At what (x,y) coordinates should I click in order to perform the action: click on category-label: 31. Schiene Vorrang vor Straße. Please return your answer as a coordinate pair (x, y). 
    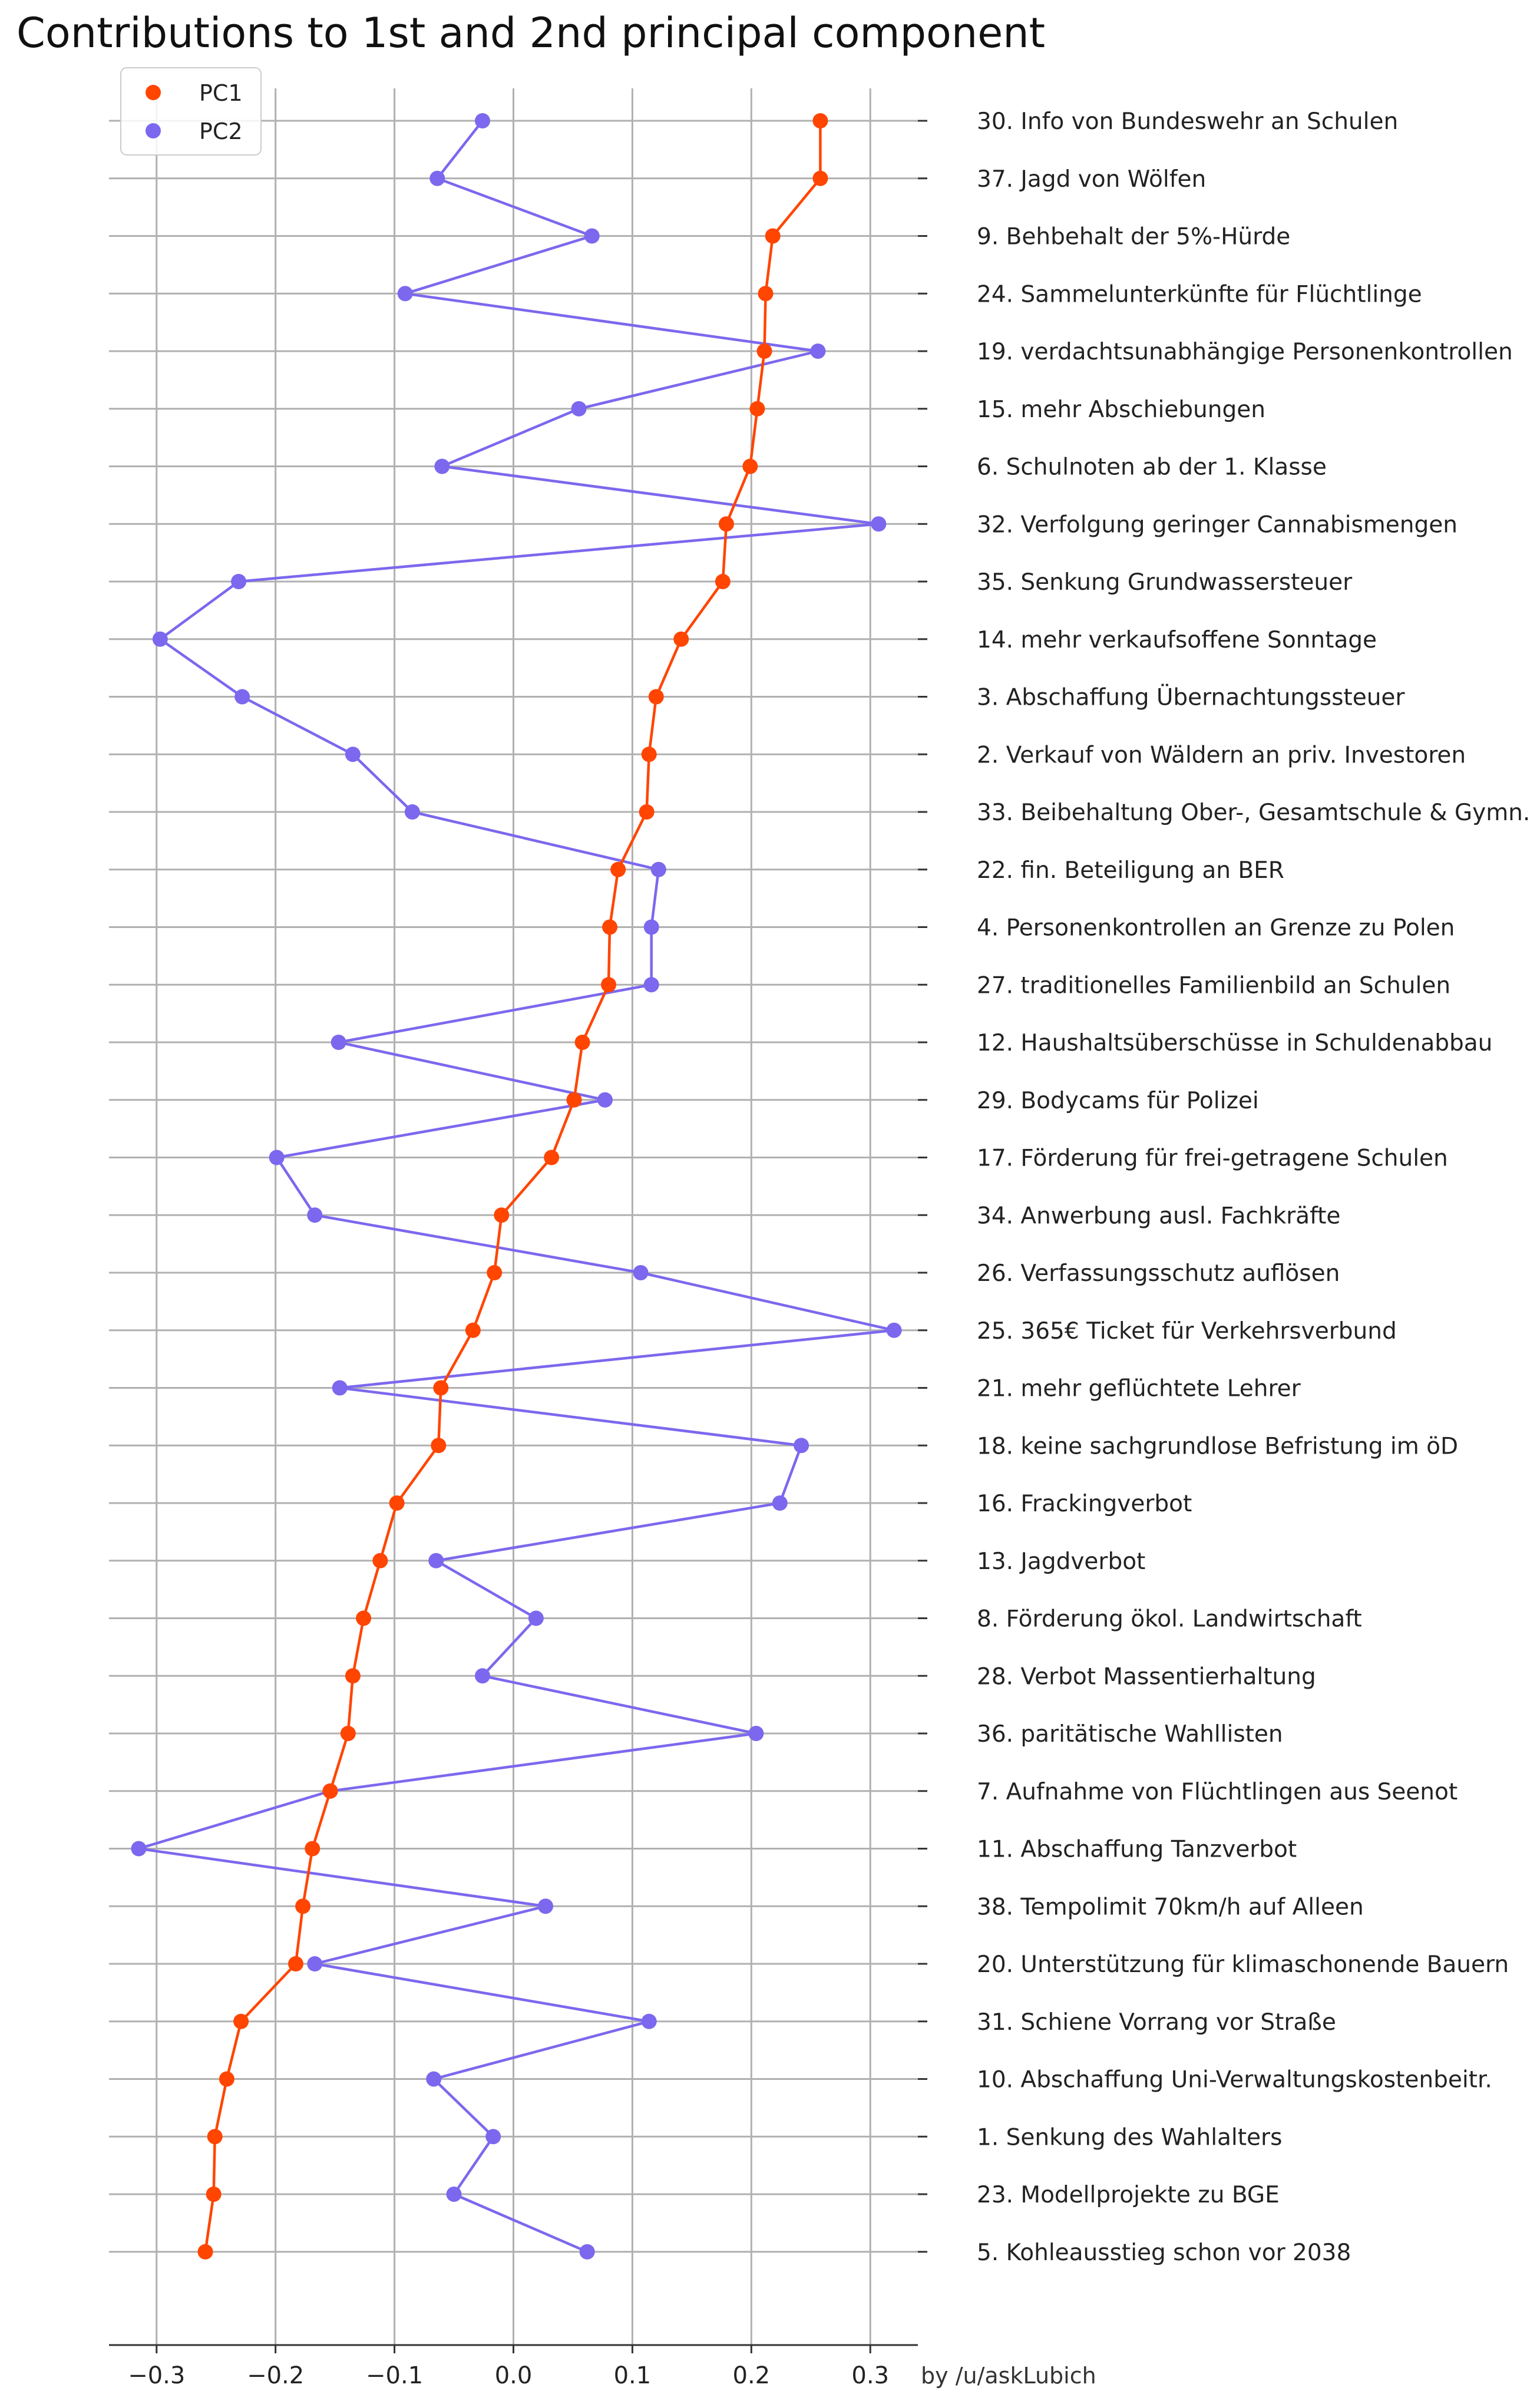
    Looking at the image, I should click on (1156, 2022).